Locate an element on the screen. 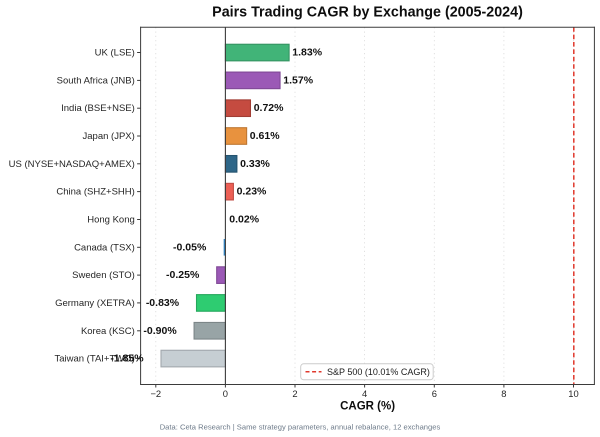  svg-text: UK (LSE) is located at coordinates (115, 53).